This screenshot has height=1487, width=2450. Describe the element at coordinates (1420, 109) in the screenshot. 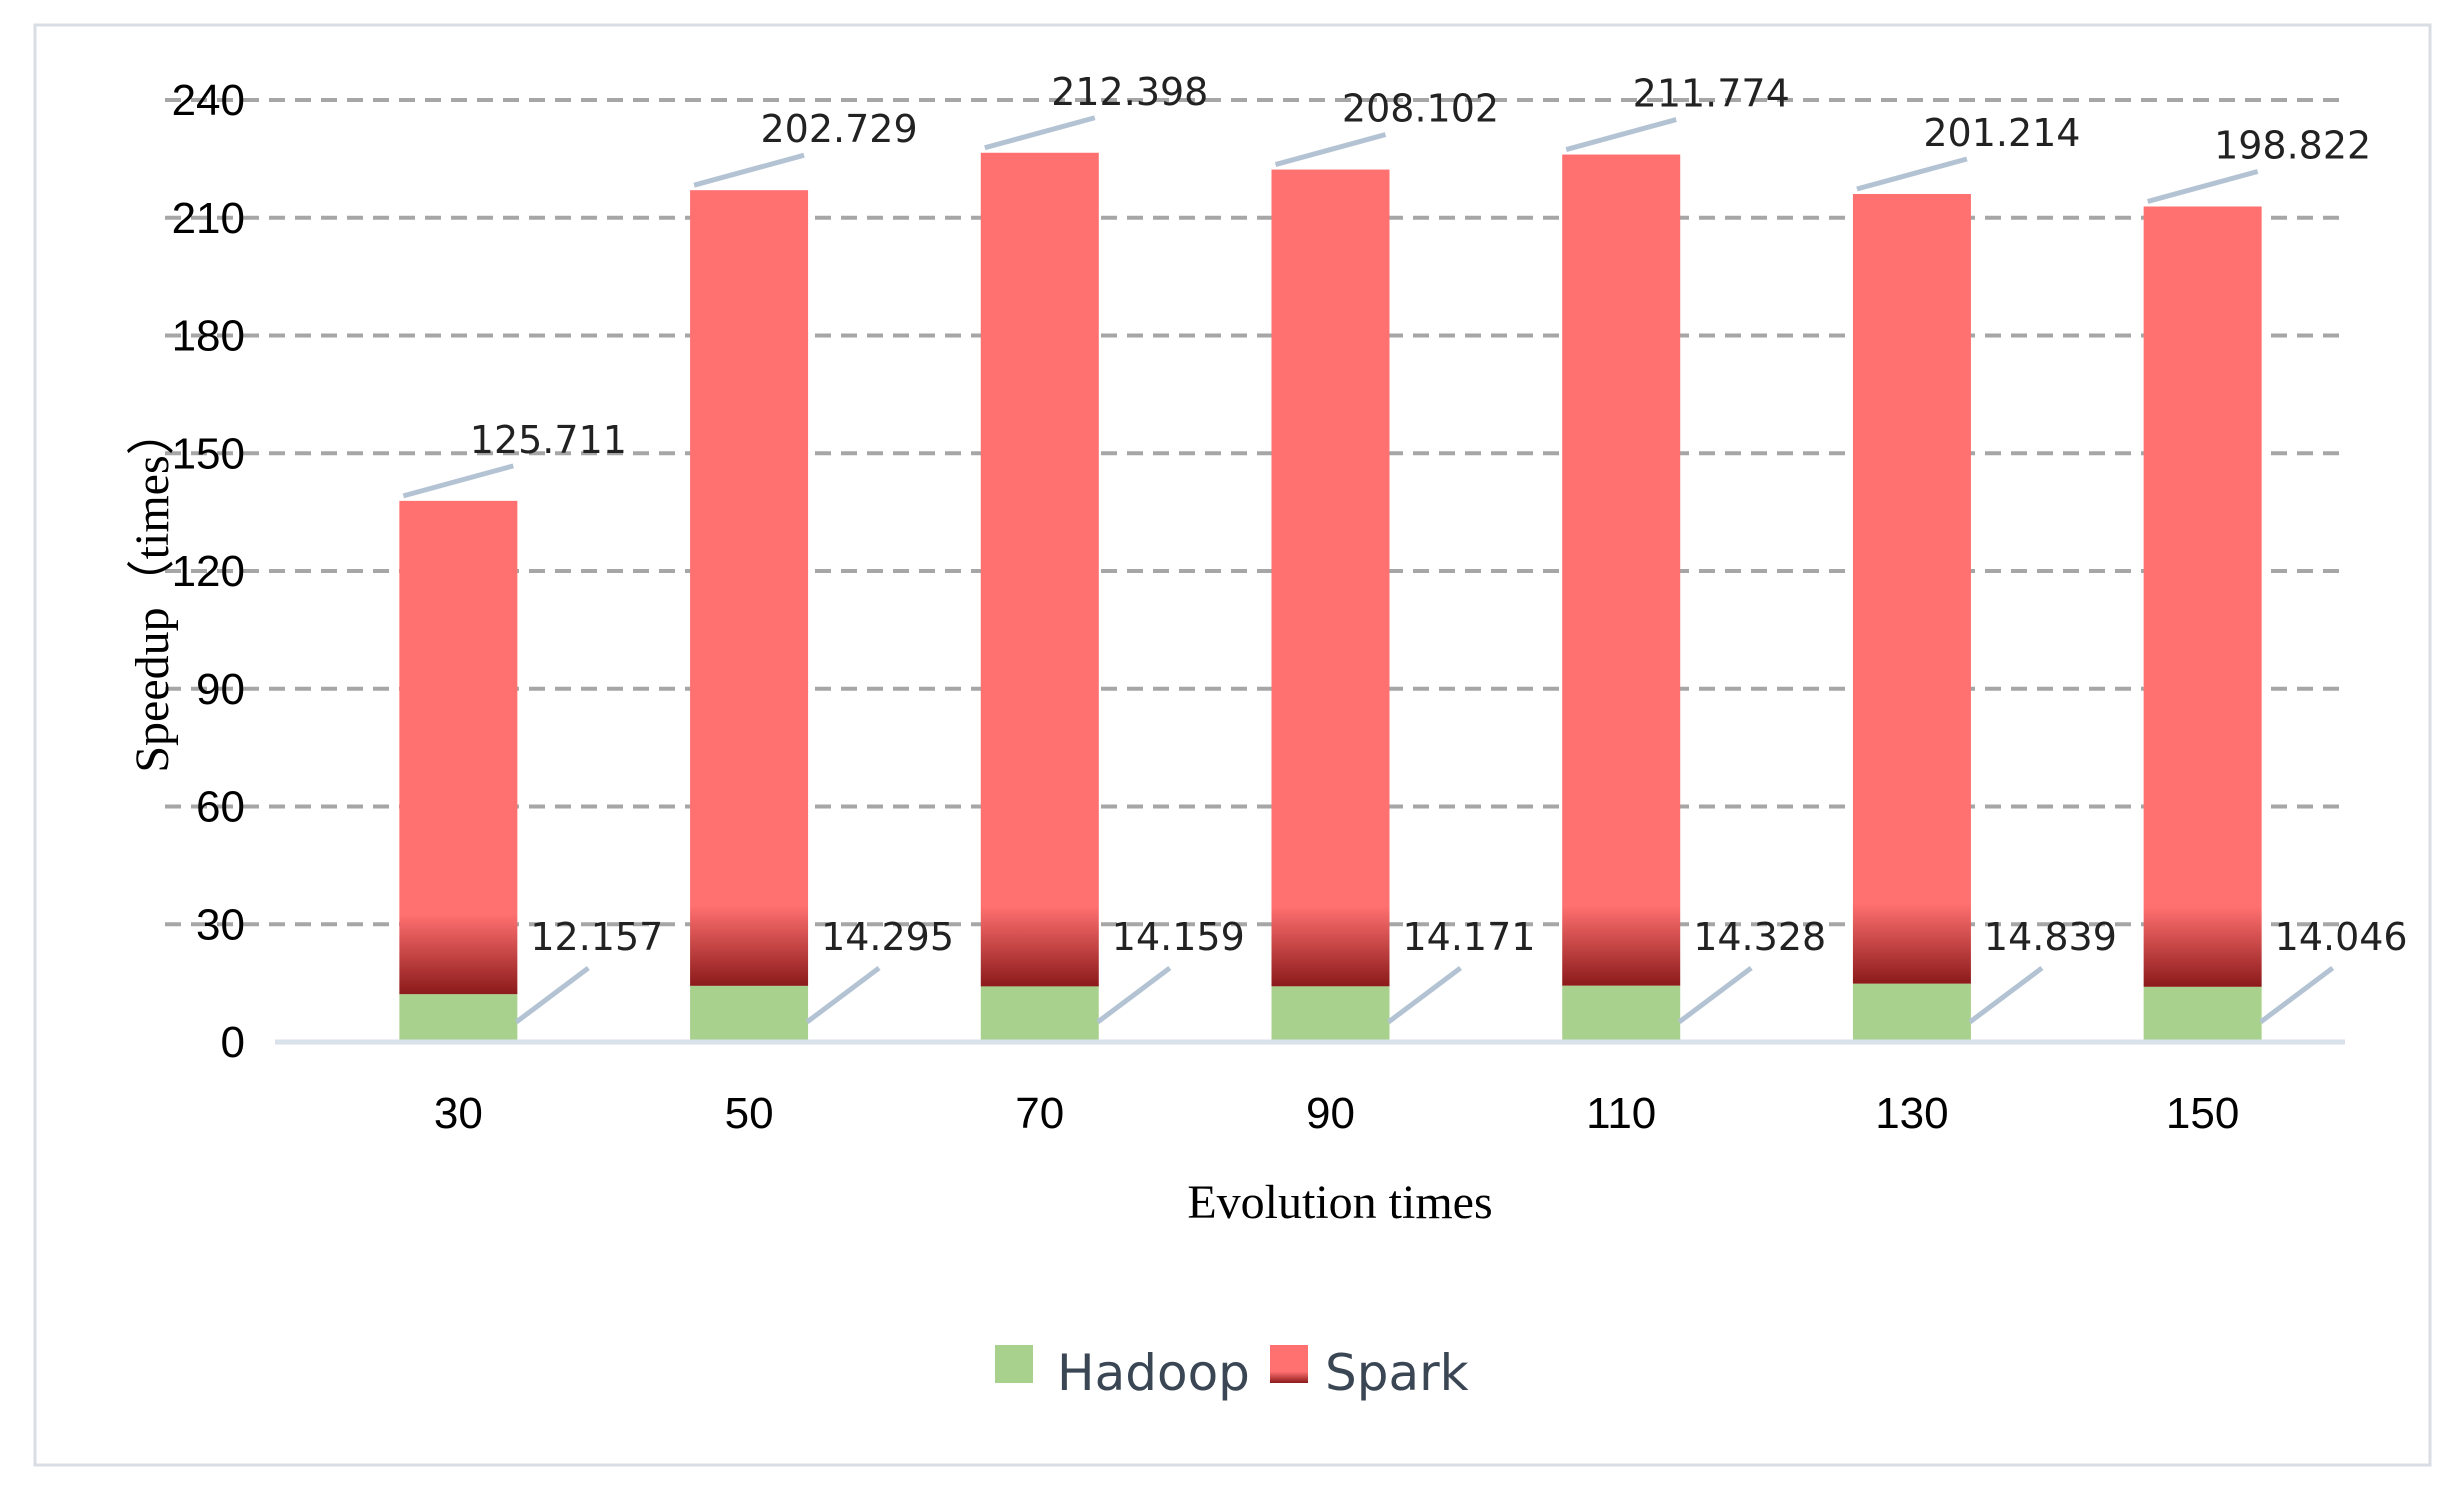

I see `data-label-spark-90: 208.102` at that location.